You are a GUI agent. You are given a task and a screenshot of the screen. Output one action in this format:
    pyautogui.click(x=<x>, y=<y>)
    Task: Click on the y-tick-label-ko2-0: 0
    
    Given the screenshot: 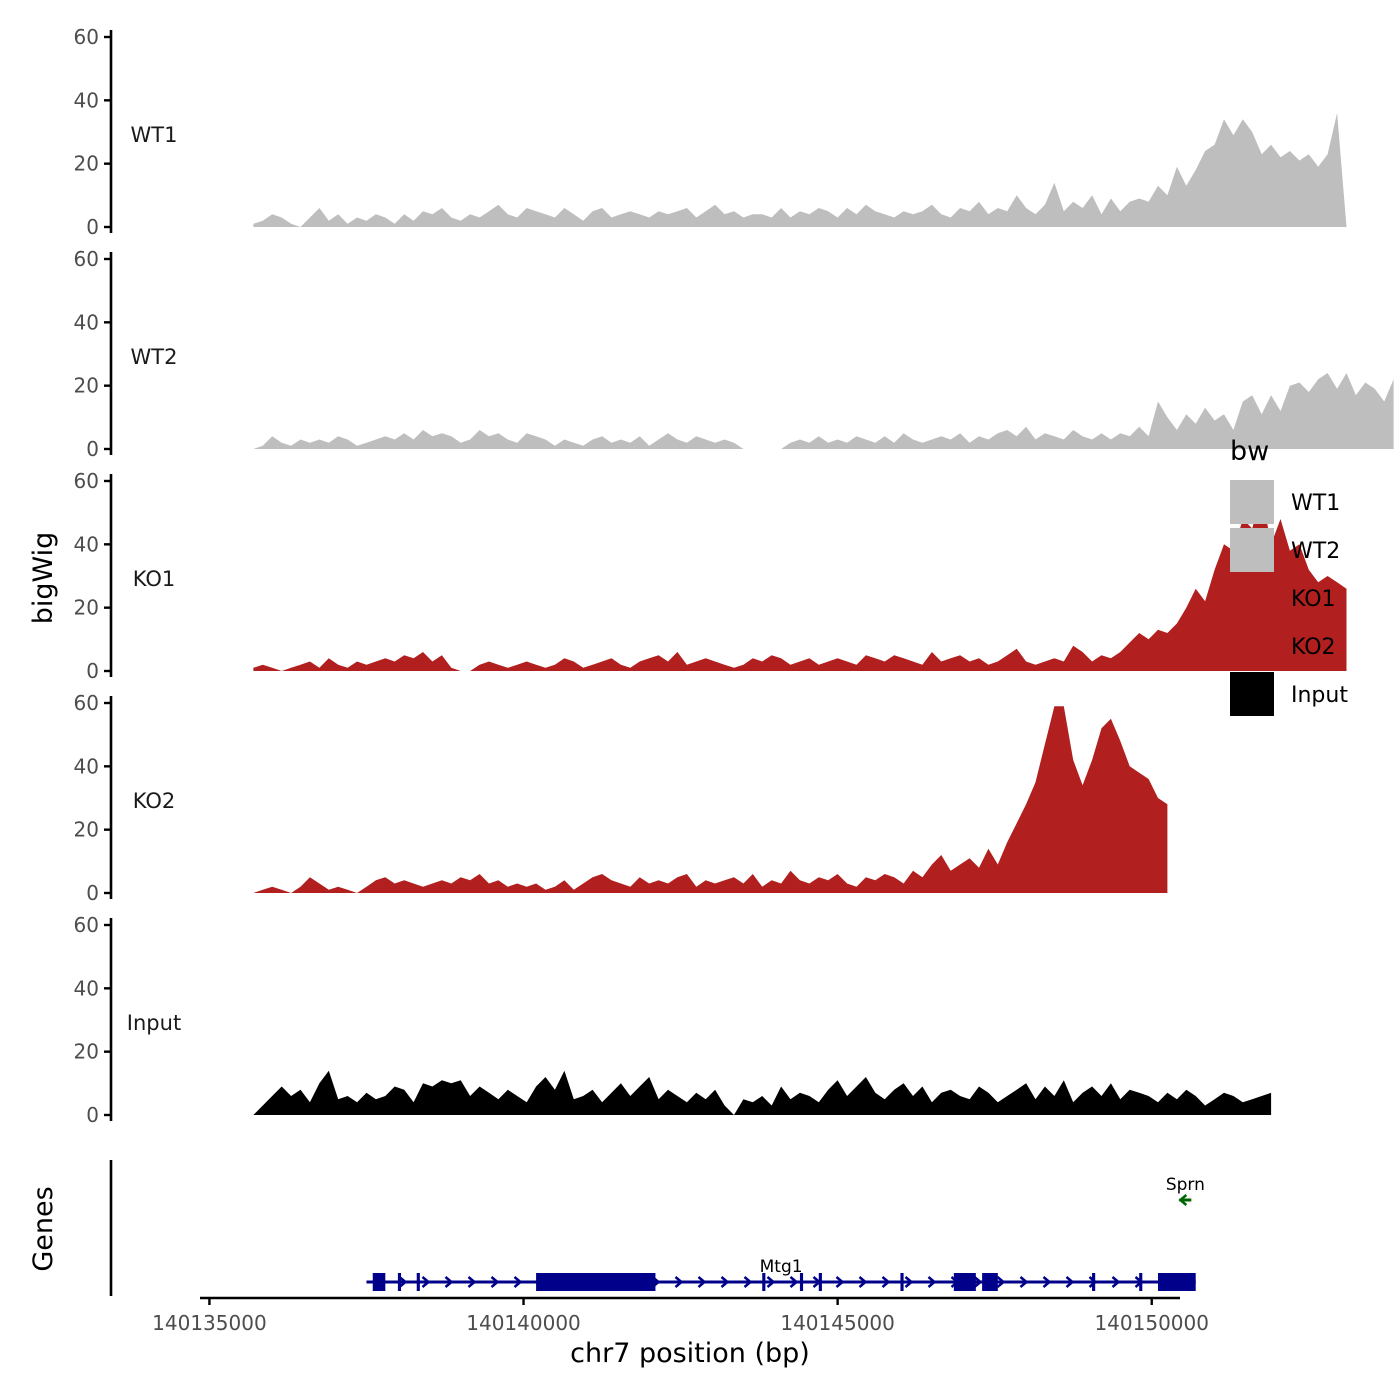 What is the action you would take?
    pyautogui.click(x=92, y=893)
    